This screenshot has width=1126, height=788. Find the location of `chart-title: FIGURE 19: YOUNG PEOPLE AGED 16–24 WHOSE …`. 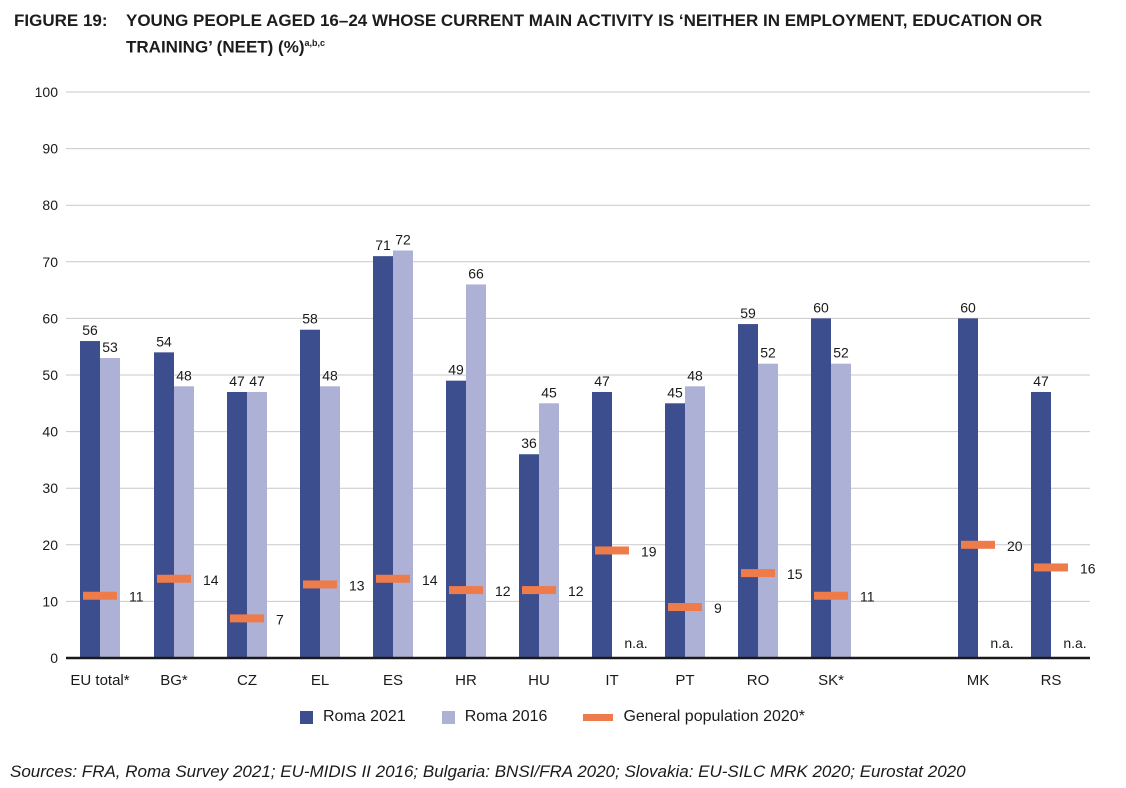

chart-title: FIGURE 19: YOUNG PEOPLE AGED 16–24 WHOSE … is located at coordinates (564, 34).